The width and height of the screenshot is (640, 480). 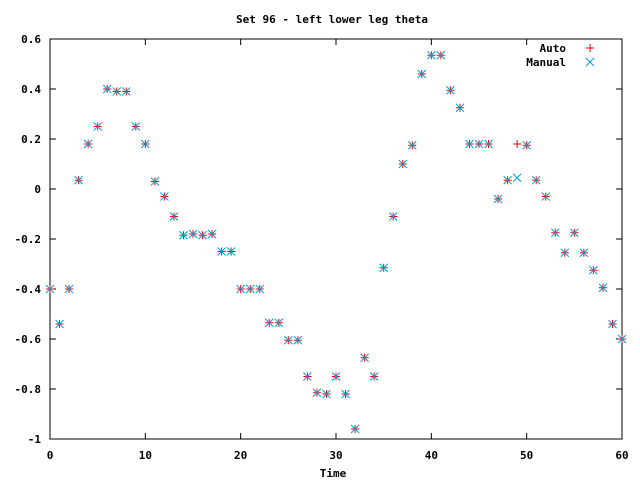 I want to click on x-tick-label: 20, so click(x=240, y=455).